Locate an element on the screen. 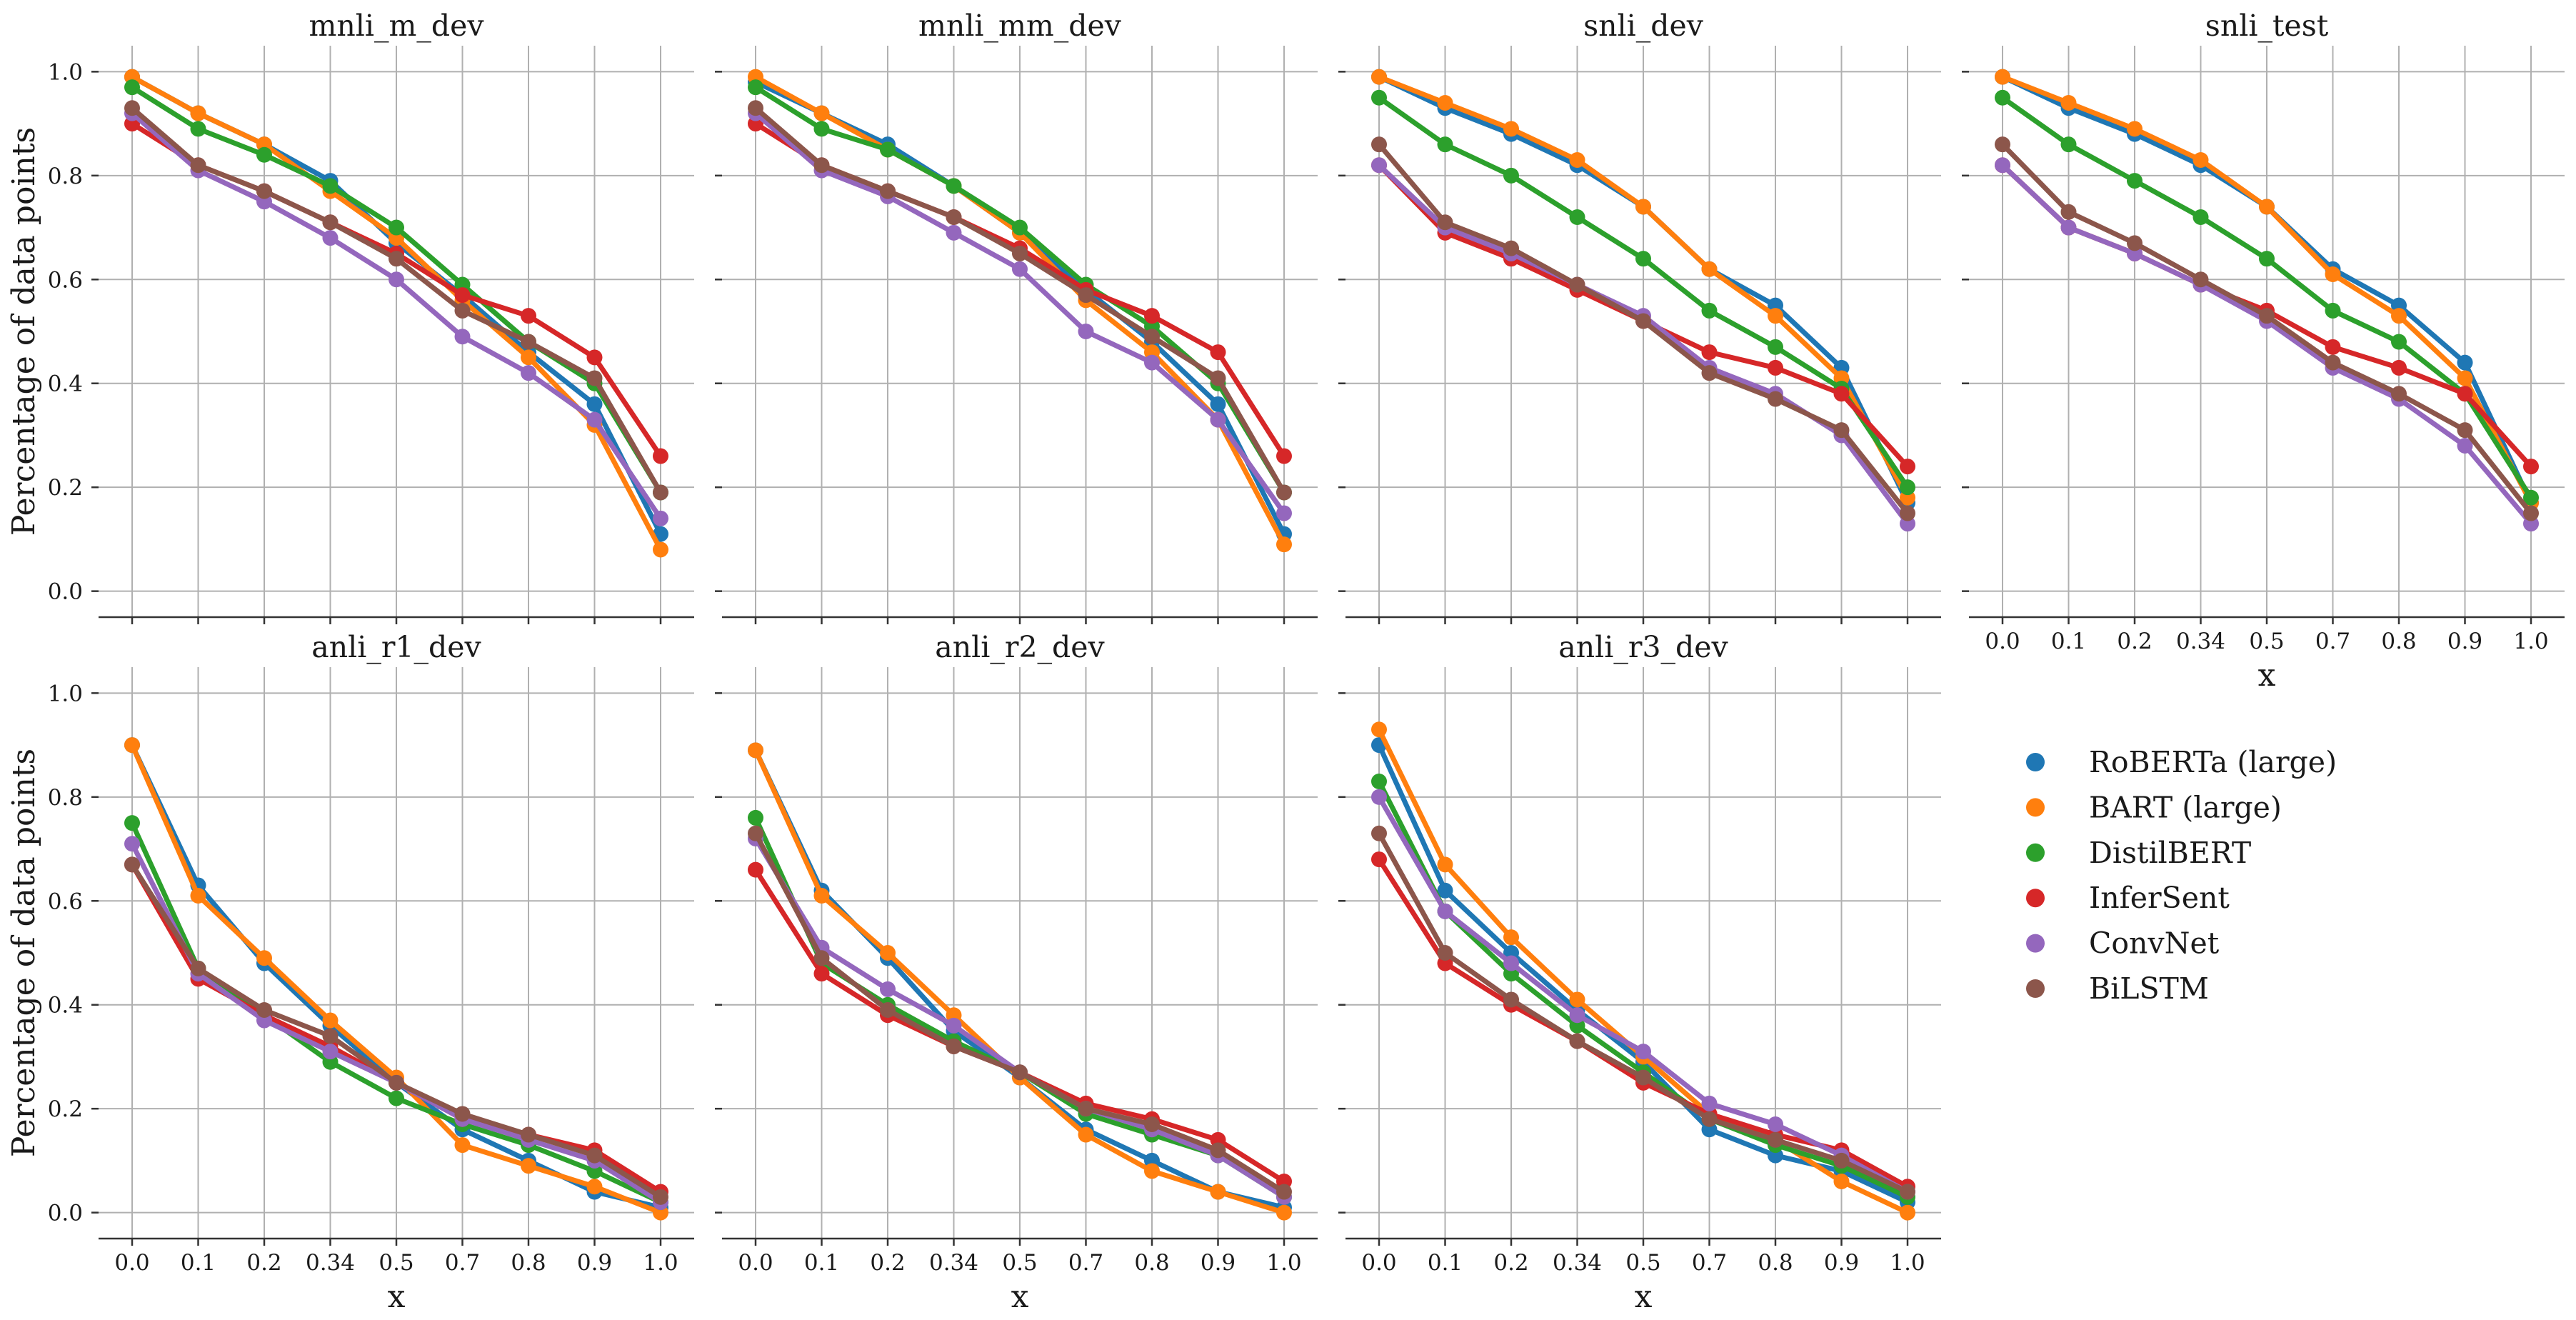 The width and height of the screenshot is (2576, 1320). legend-label: ConvNet is located at coordinates (2154, 943).